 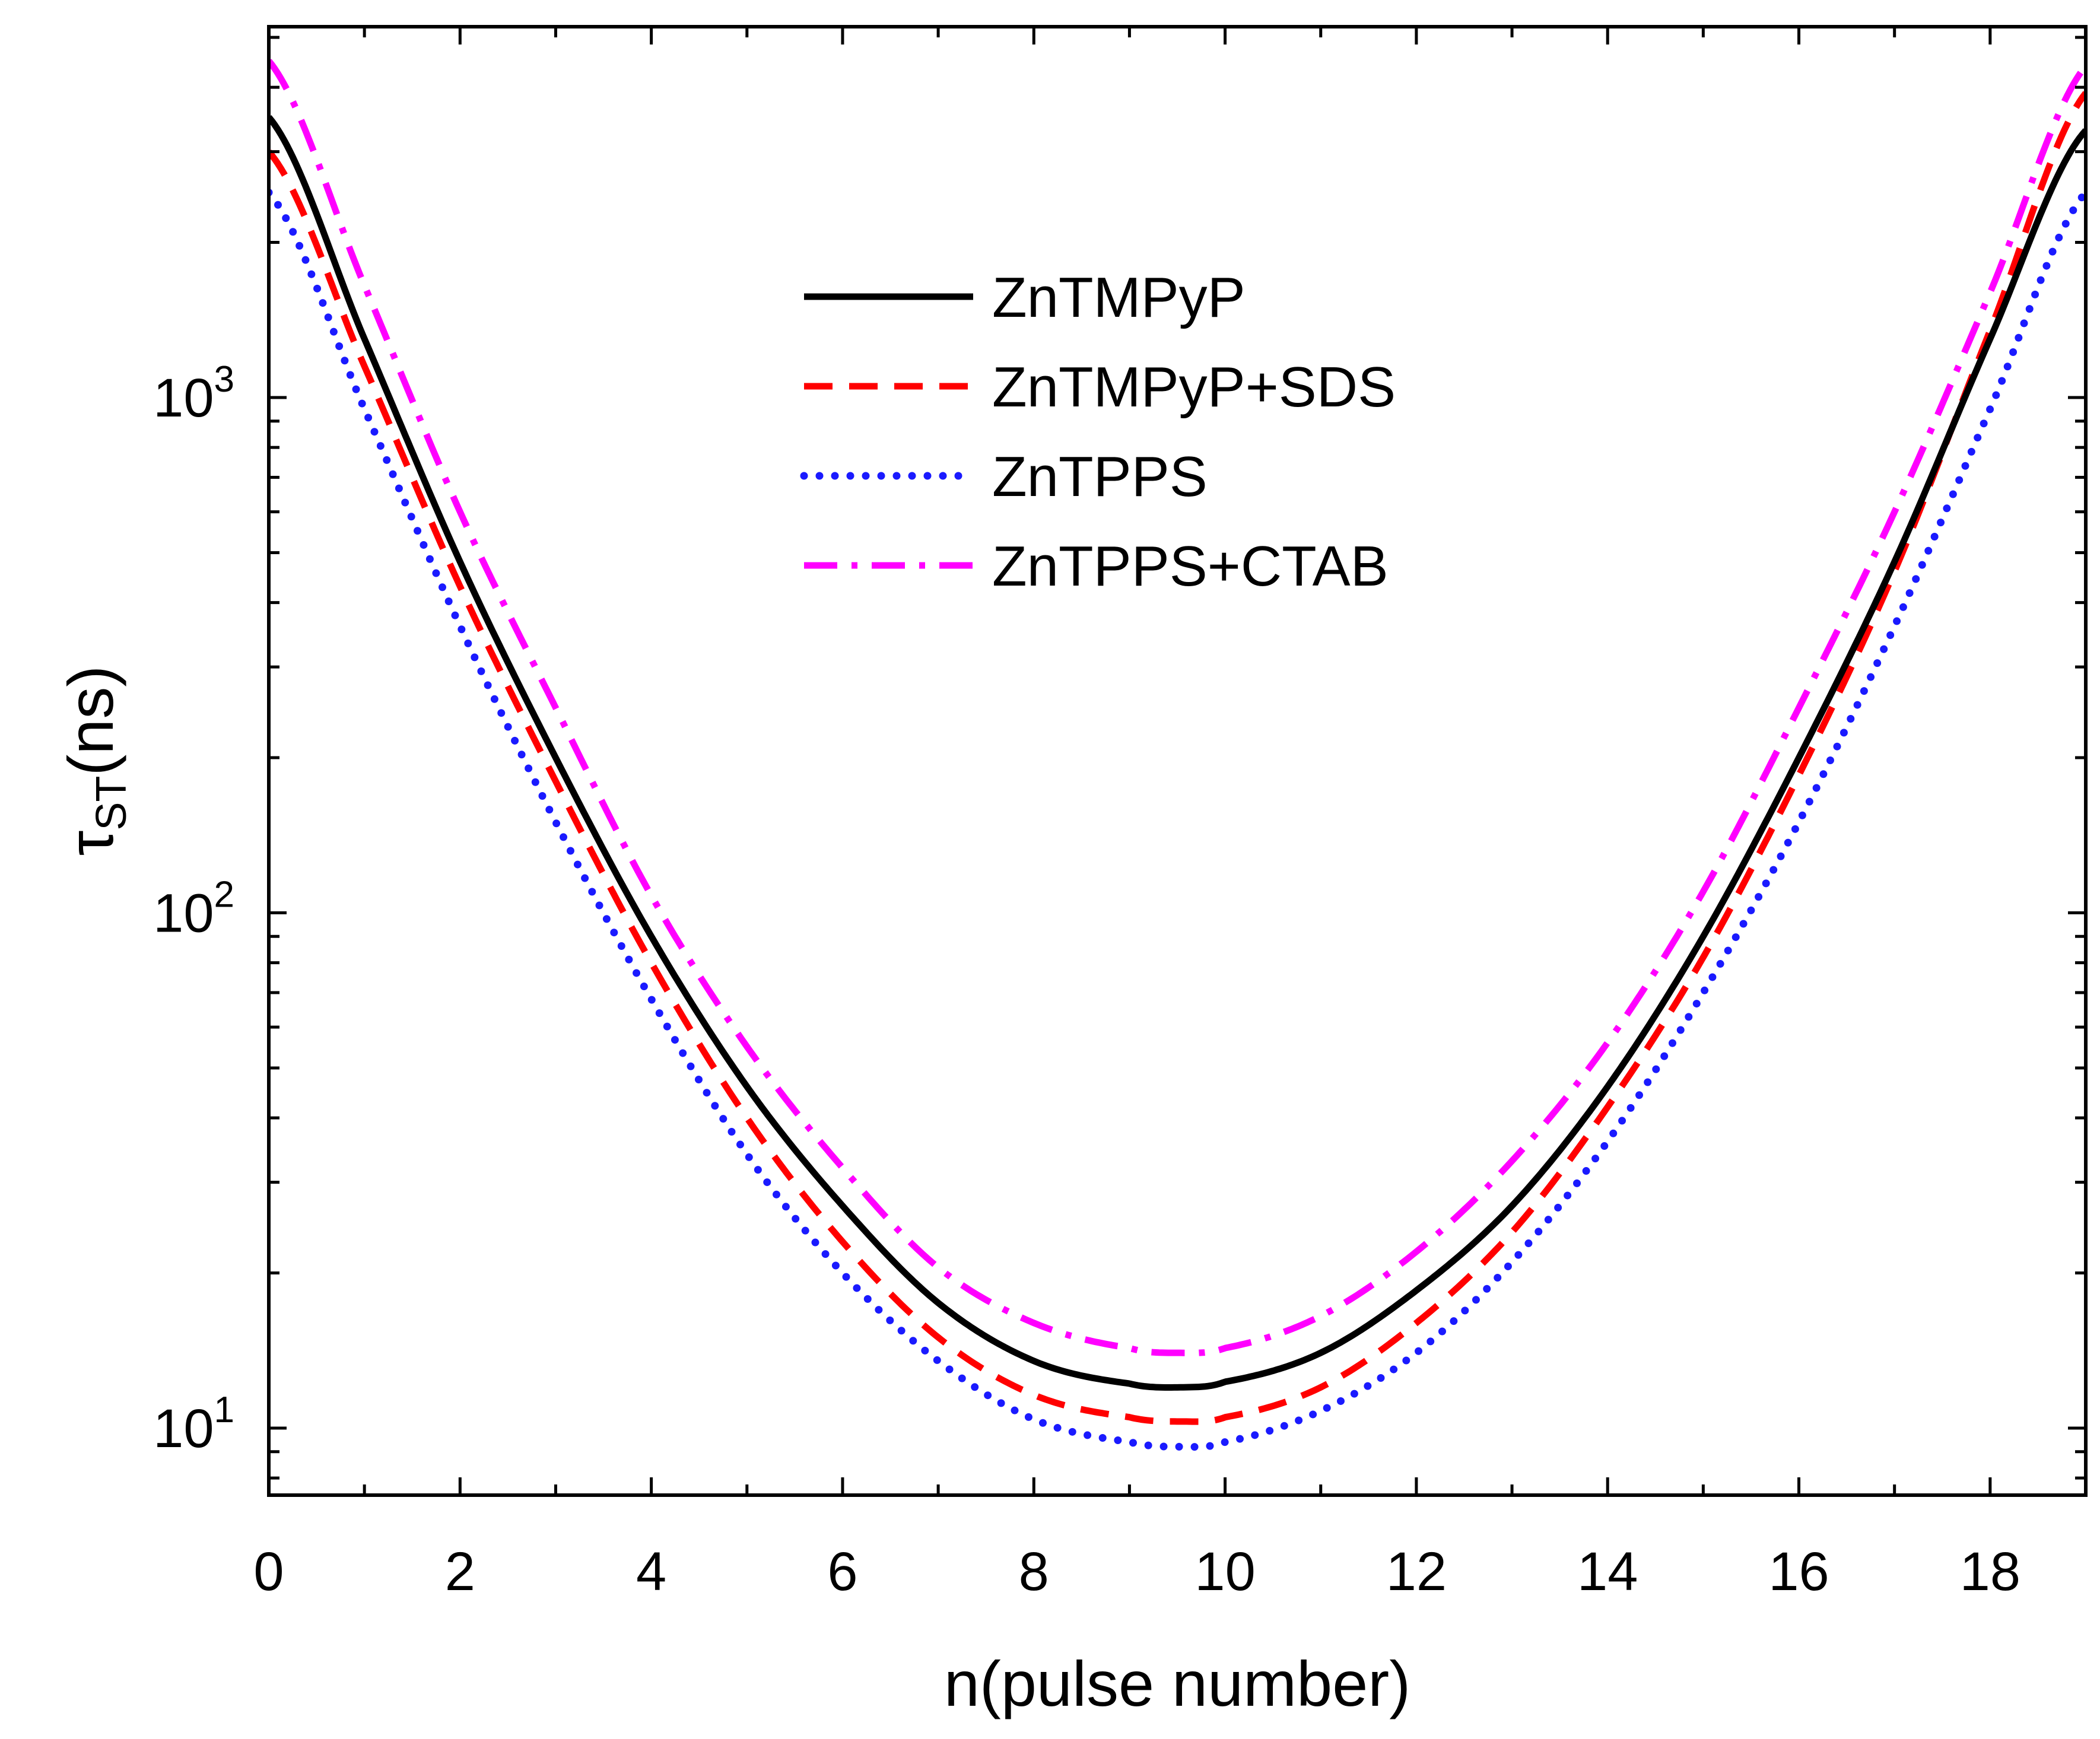 I want to click on legend-label: ZnTMPyP+SDS, so click(x=1194, y=387).